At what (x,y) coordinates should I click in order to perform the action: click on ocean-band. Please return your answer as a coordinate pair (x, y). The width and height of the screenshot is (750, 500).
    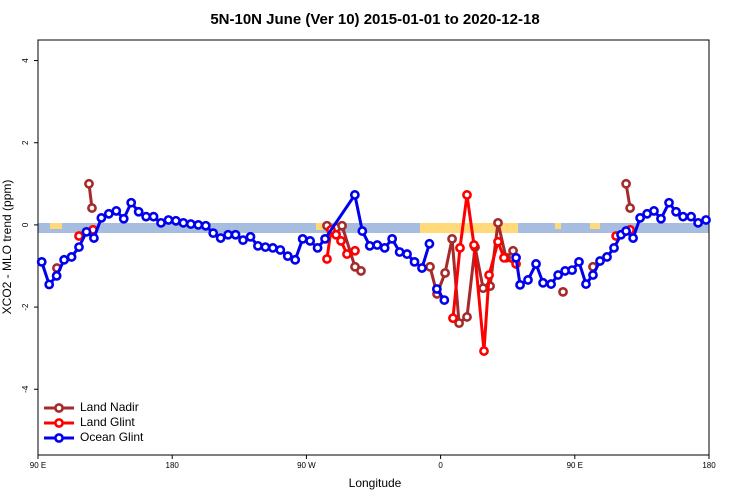
    Looking at the image, I should click on (373, 228).